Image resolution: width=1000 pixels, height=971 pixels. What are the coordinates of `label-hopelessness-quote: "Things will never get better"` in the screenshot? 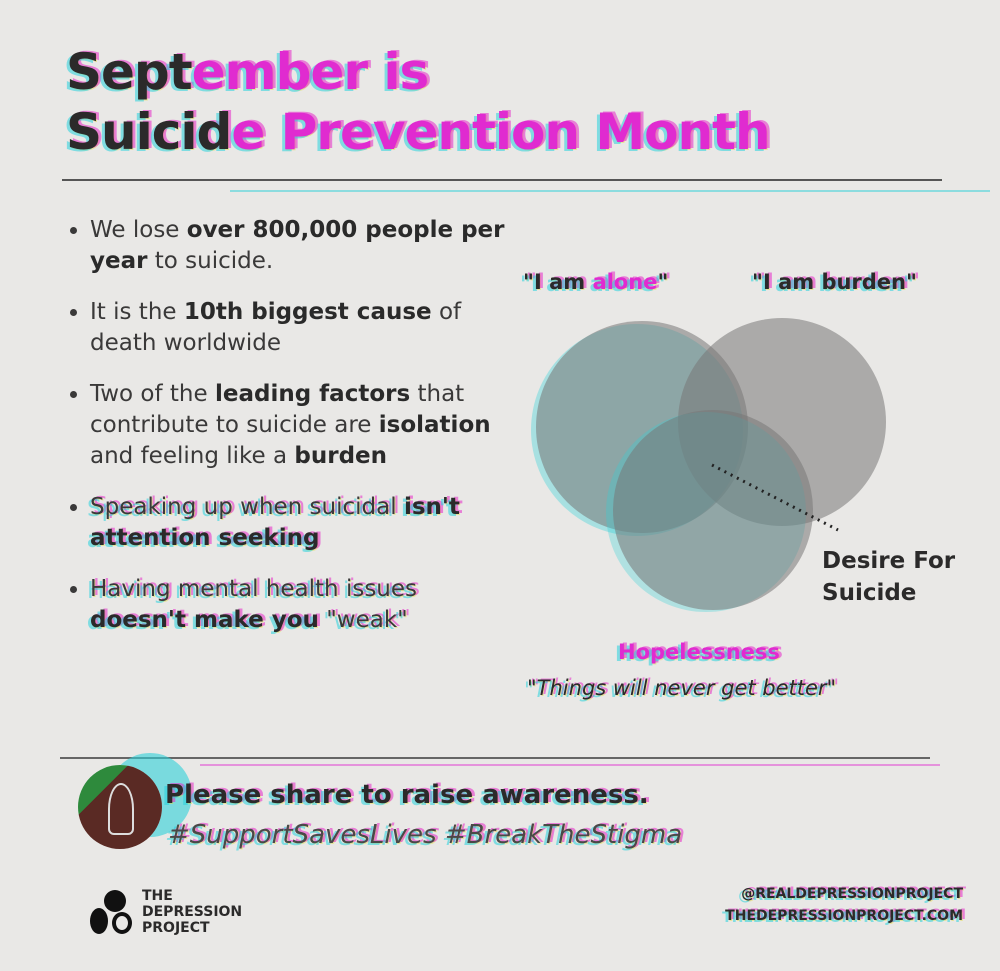 It's located at (682, 688).